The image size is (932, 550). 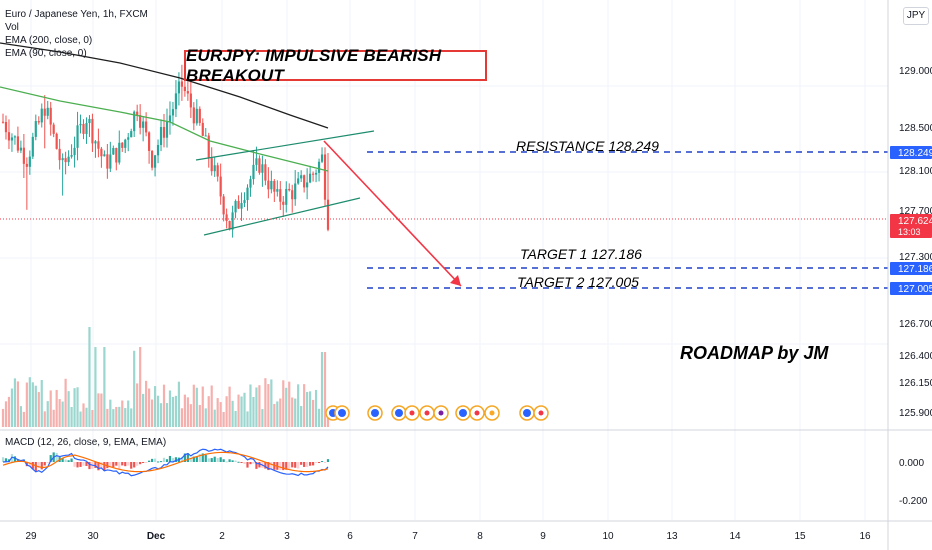 I want to click on price-tick-label: 127.300, so click(x=915, y=257).